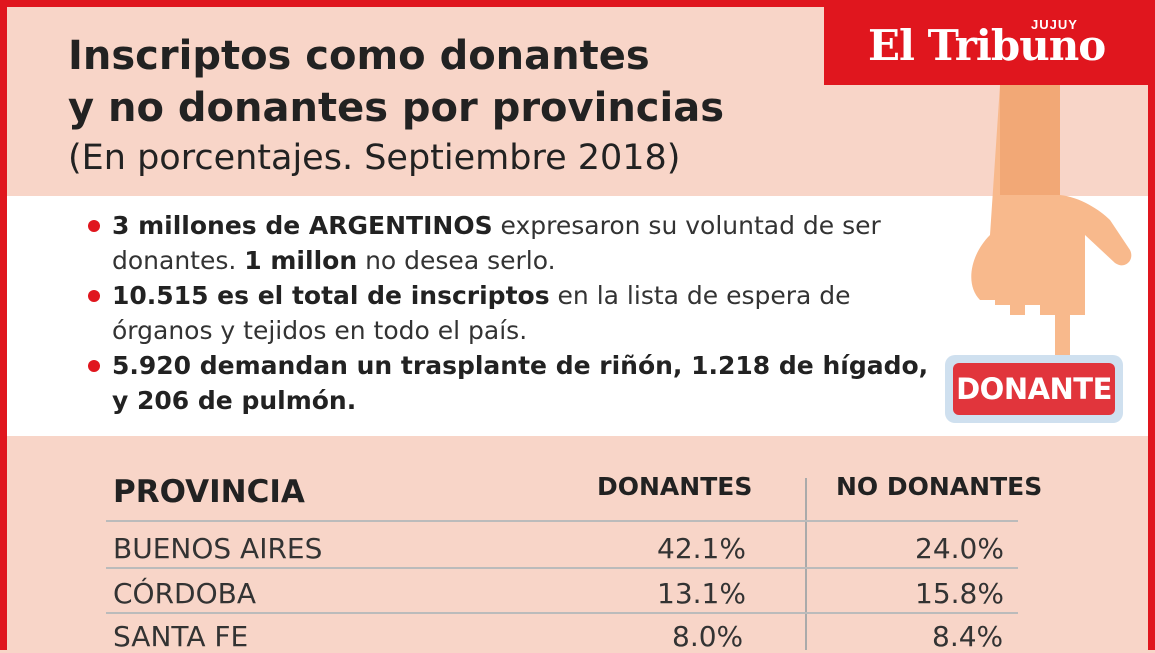 This screenshot has width=1155, height=653. What do you see at coordinates (359, 56) in the screenshot?
I see `title-line-1: Inscriptos como donantes` at bounding box center [359, 56].